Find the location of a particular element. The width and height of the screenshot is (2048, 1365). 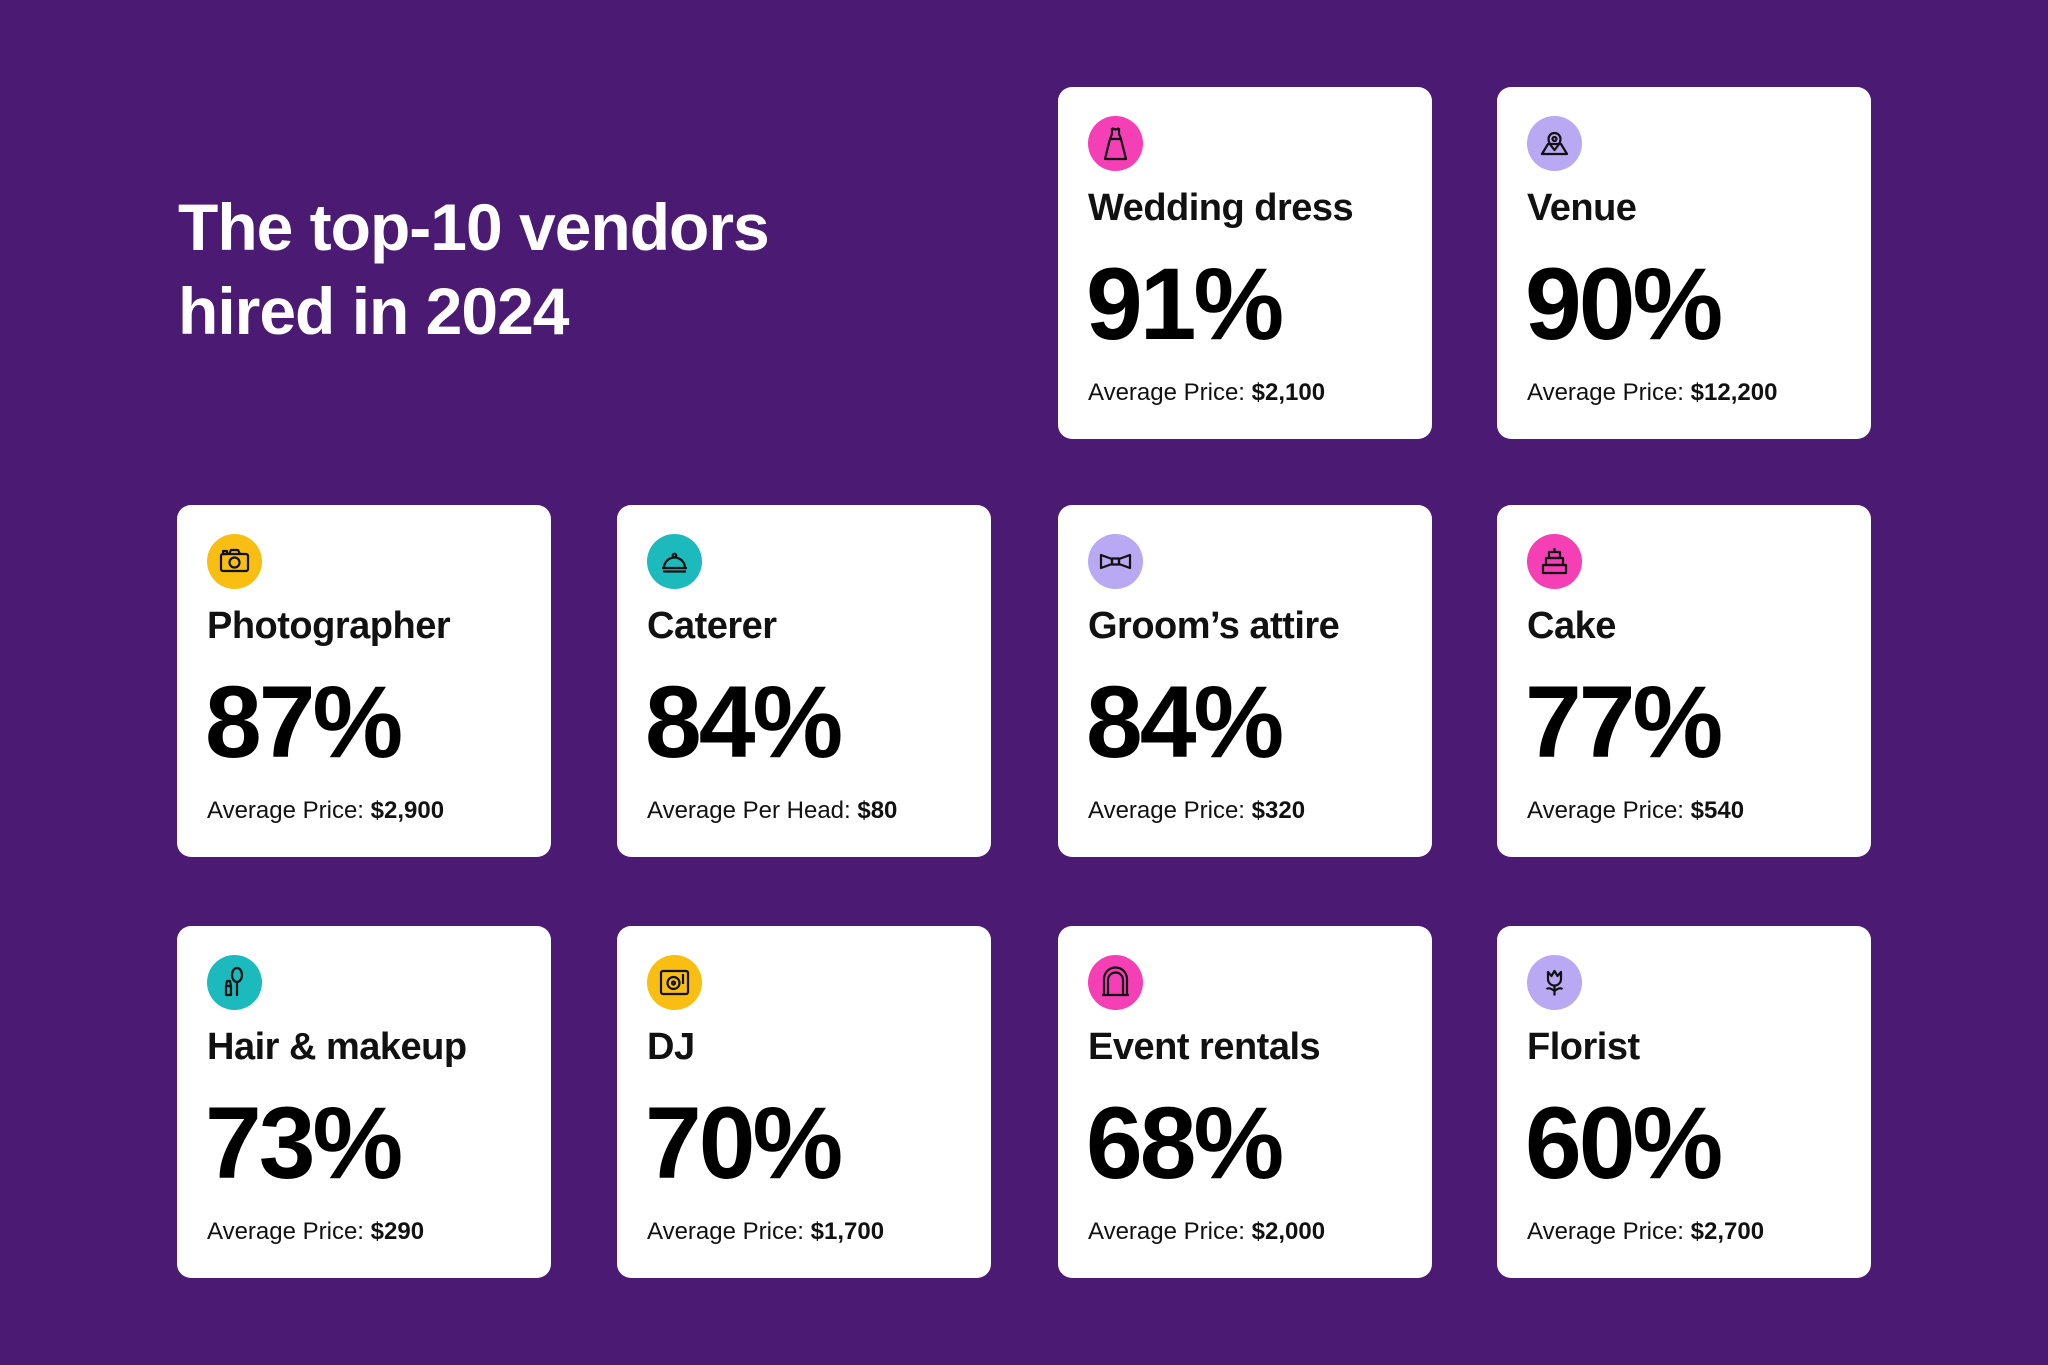

vendor-percentage: 77% is located at coordinates (1624, 722).